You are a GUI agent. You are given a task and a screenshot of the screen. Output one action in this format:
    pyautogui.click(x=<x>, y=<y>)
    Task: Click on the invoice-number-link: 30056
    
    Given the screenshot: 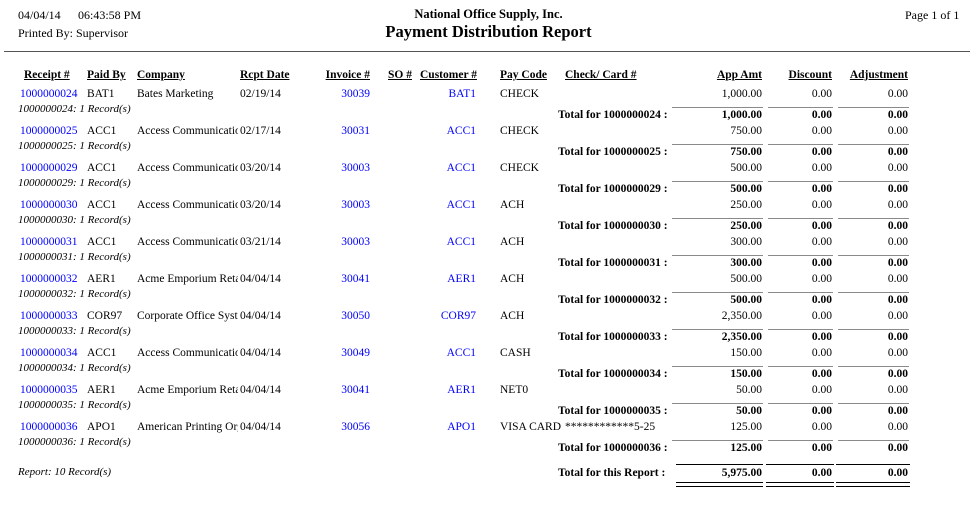 What is the action you would take?
    pyautogui.click(x=355, y=427)
    